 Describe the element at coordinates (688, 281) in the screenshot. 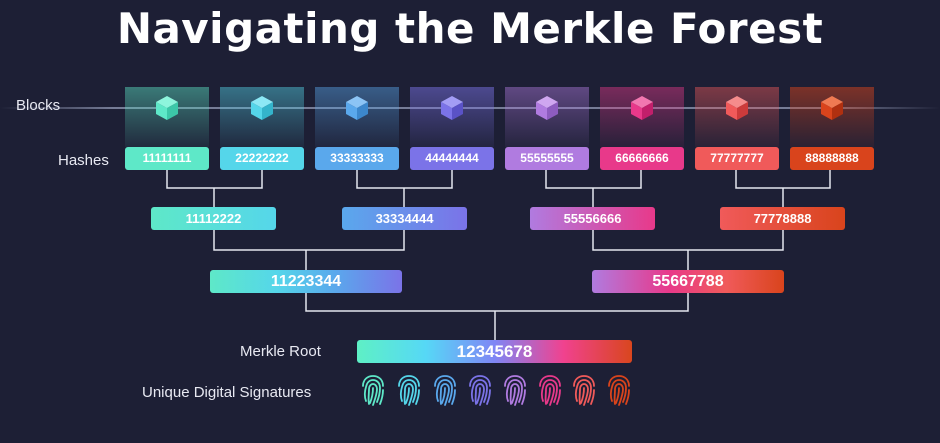

I see `hash-level2-2: 55667788` at that location.